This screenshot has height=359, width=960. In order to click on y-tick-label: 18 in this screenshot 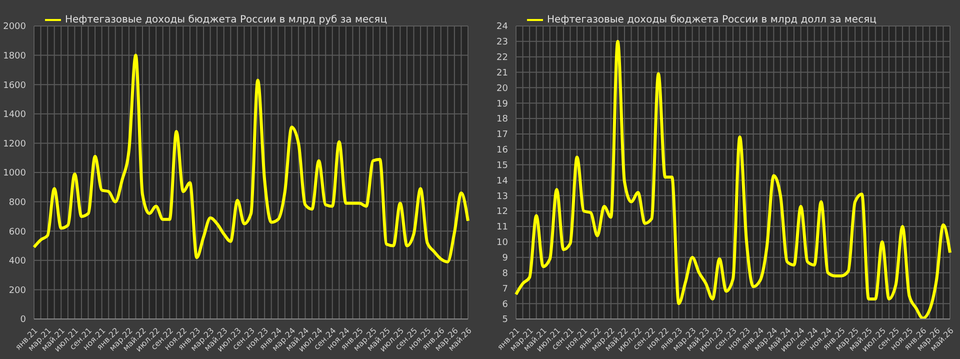, I will do `click(502, 119)`.